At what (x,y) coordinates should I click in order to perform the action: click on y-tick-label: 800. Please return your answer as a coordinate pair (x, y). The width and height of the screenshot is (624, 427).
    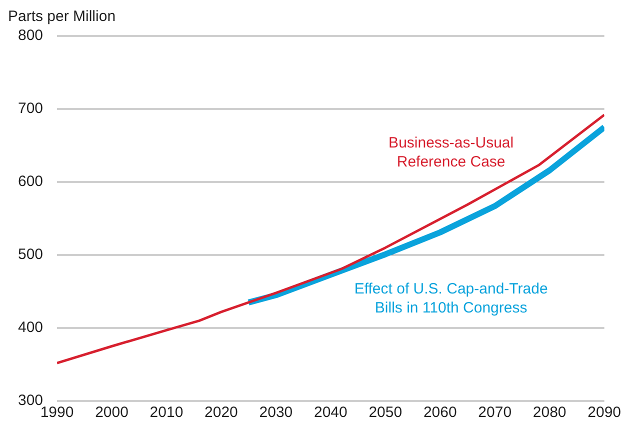
    Looking at the image, I should click on (31, 35).